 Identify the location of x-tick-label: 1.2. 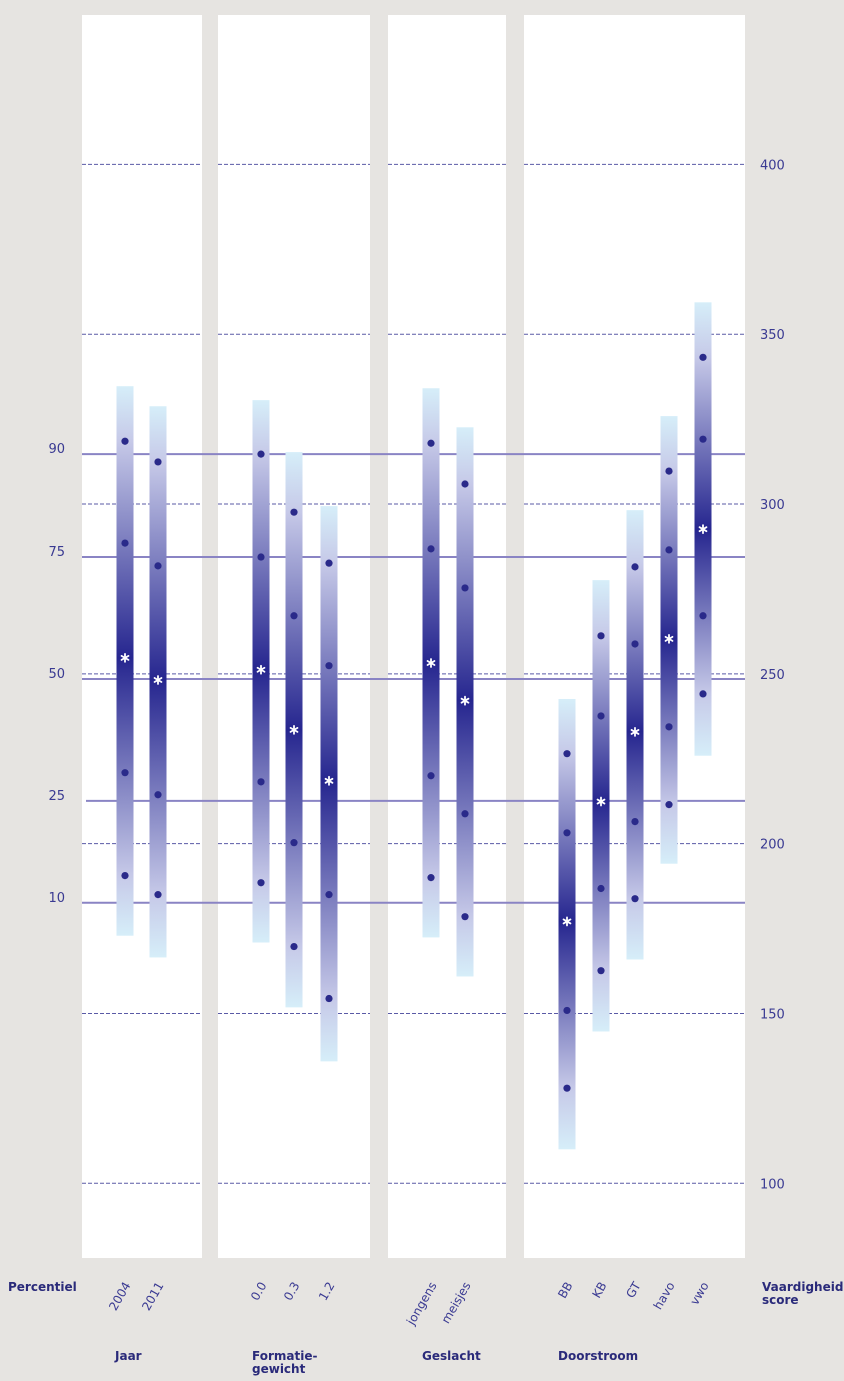
(327, 1292).